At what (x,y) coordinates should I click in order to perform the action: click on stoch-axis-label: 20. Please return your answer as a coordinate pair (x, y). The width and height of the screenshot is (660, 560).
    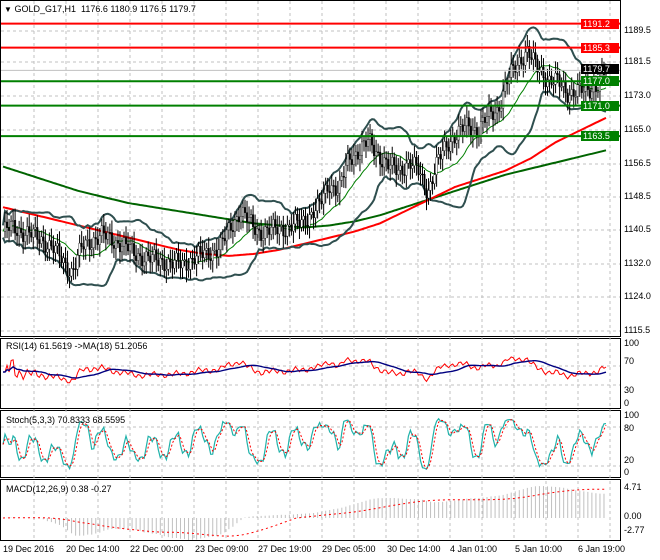
    Looking at the image, I should click on (629, 460).